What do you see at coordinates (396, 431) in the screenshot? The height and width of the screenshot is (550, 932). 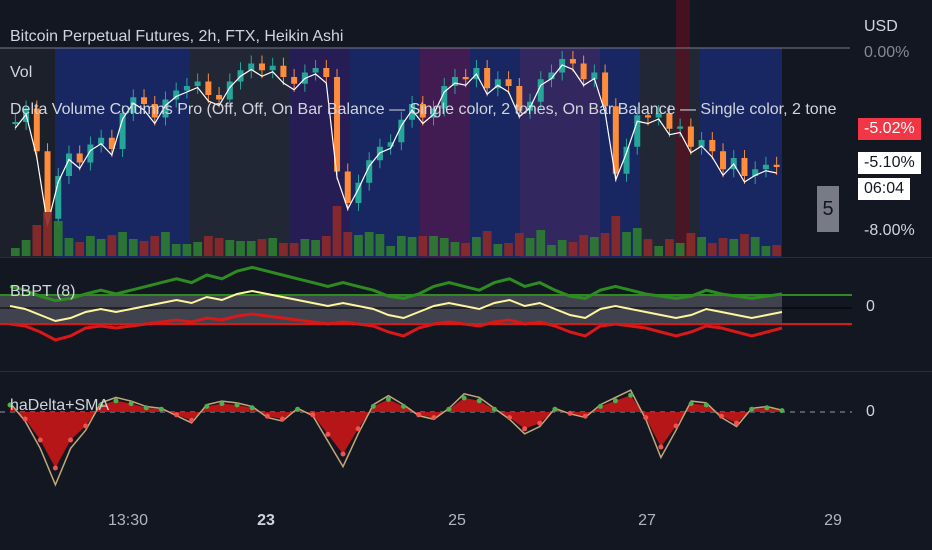 I see `hadelta-area` at bounding box center [396, 431].